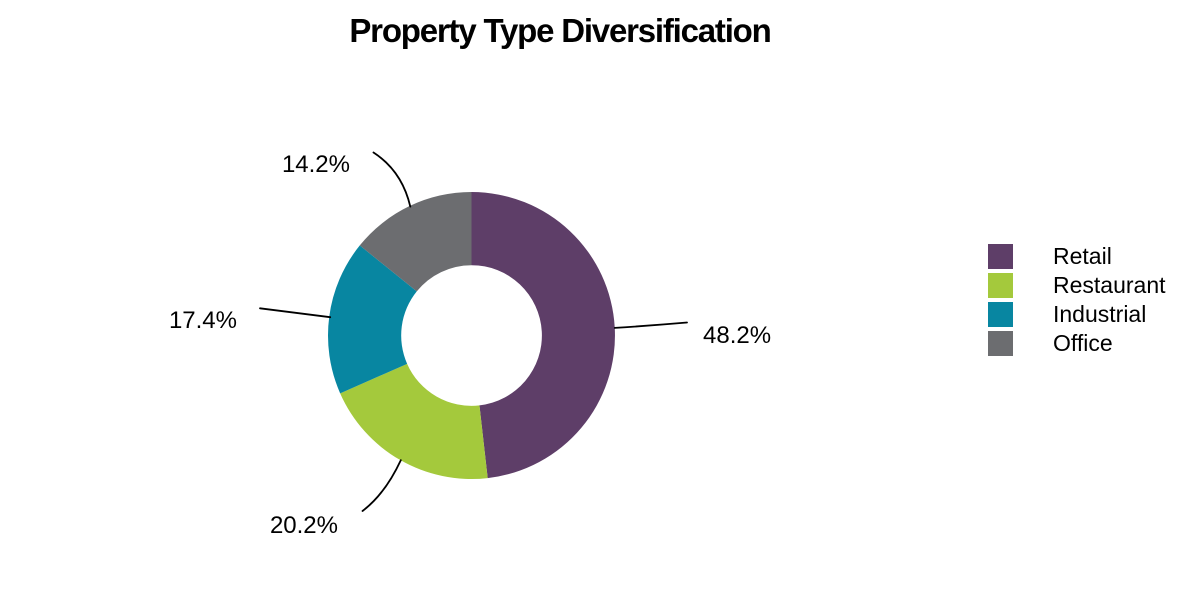 The height and width of the screenshot is (600, 1200). What do you see at coordinates (415, 242) in the screenshot?
I see `donut-slice-office` at bounding box center [415, 242].